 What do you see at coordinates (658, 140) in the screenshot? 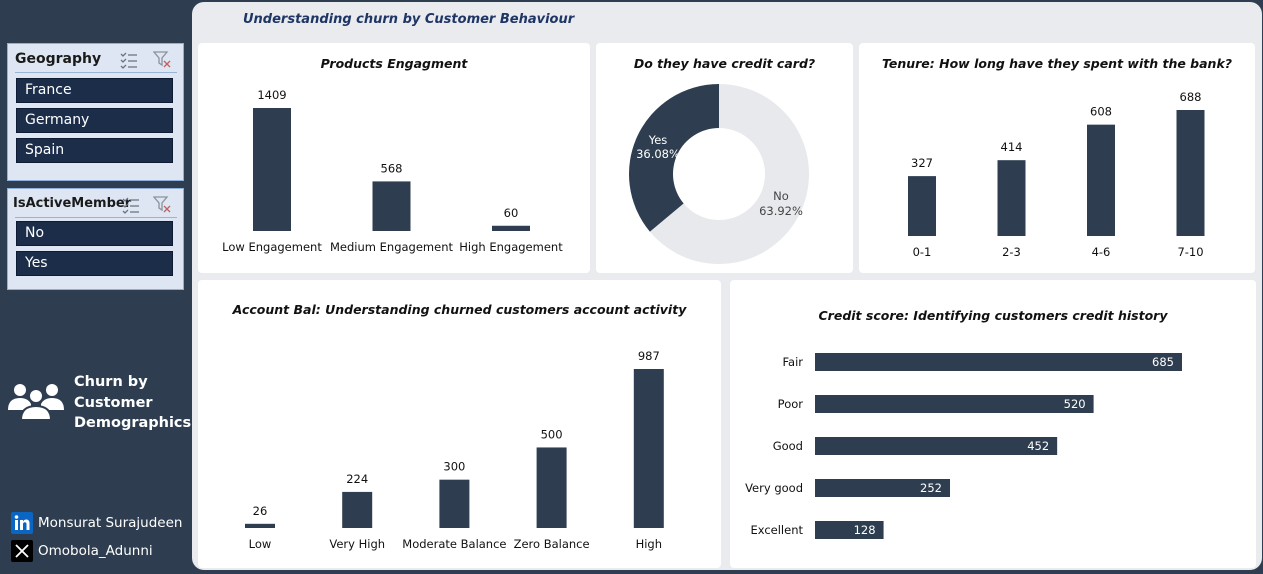
I see `slice-label-yes: Yes` at bounding box center [658, 140].